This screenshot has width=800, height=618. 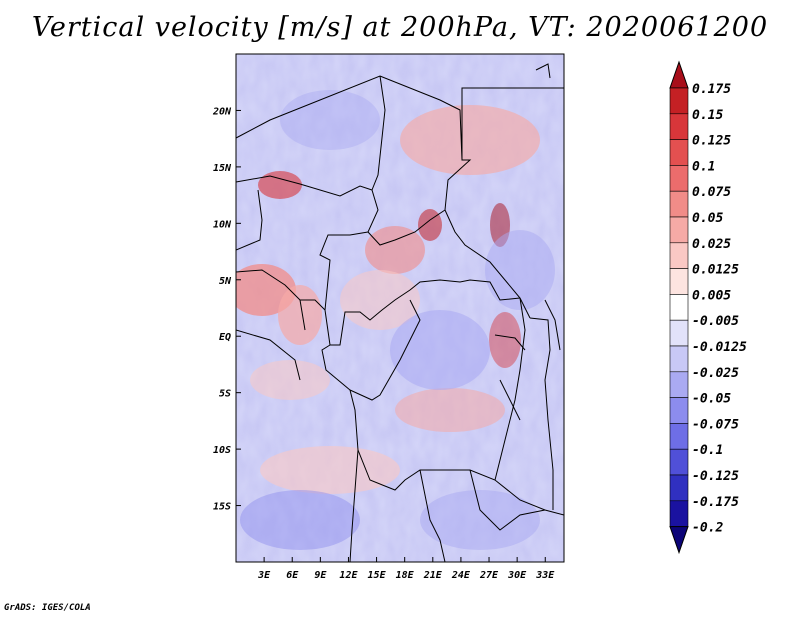 What do you see at coordinates (222, 224) in the screenshot?
I see `lat-tick-label: 10N` at bounding box center [222, 224].